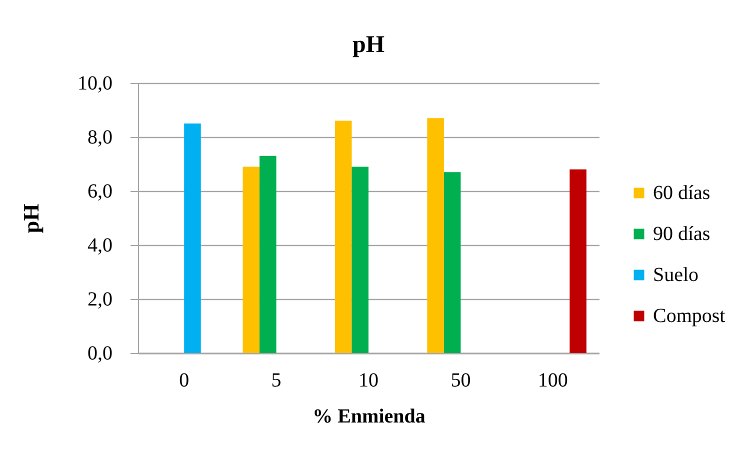  What do you see at coordinates (689, 316) in the screenshot?
I see `legend-label: Compost` at bounding box center [689, 316].